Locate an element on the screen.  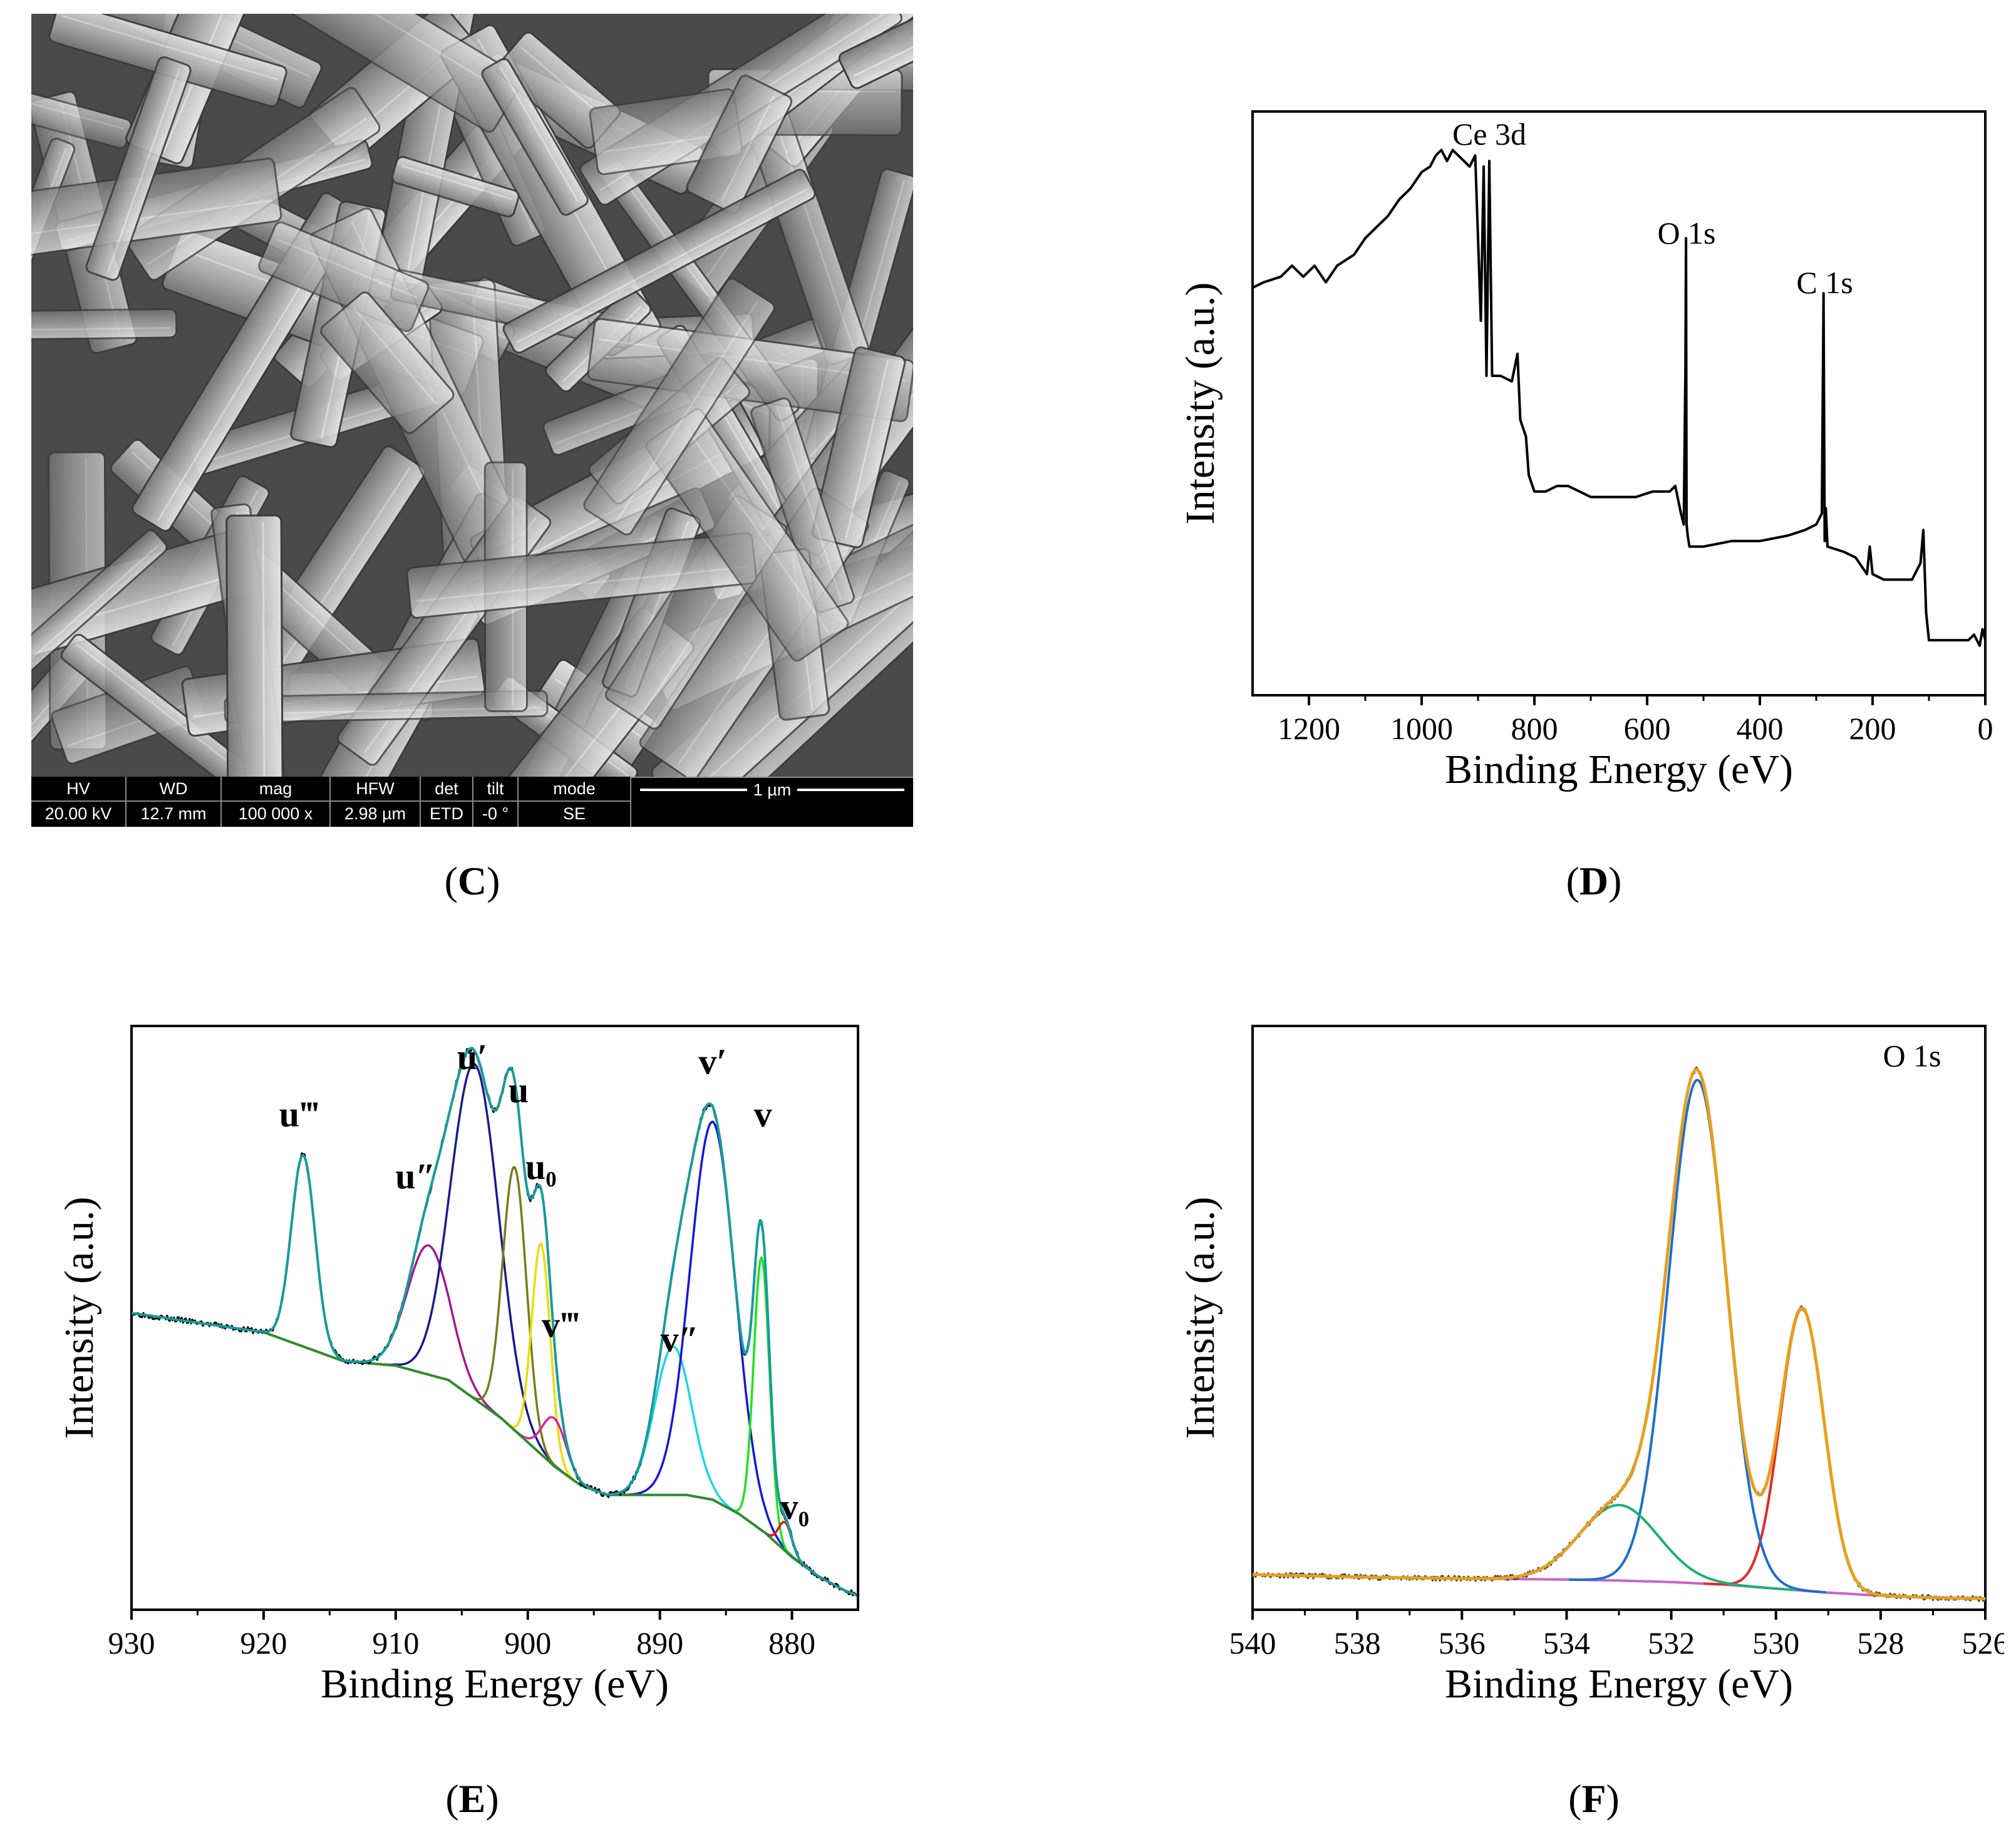
fit-peak-u is located at coordinates (514, 1320).